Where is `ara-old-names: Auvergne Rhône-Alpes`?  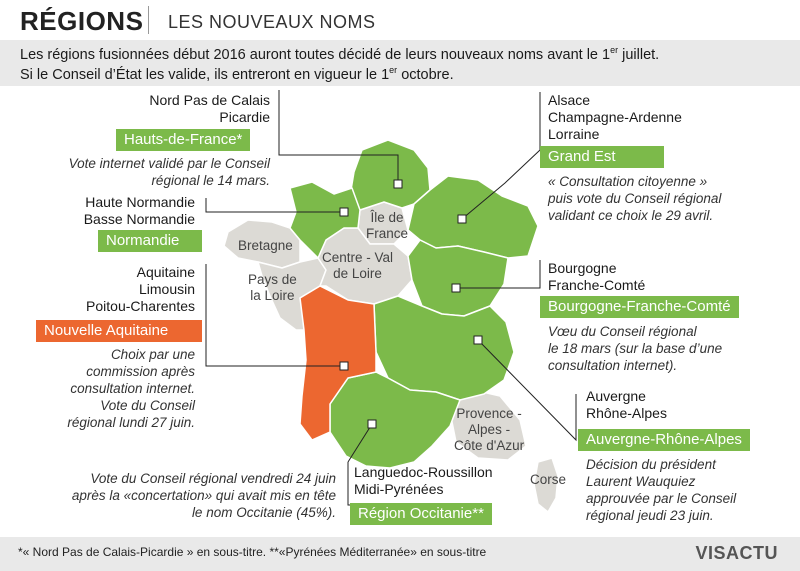 ara-old-names: Auvergne Rhône-Alpes is located at coordinates (626, 404).